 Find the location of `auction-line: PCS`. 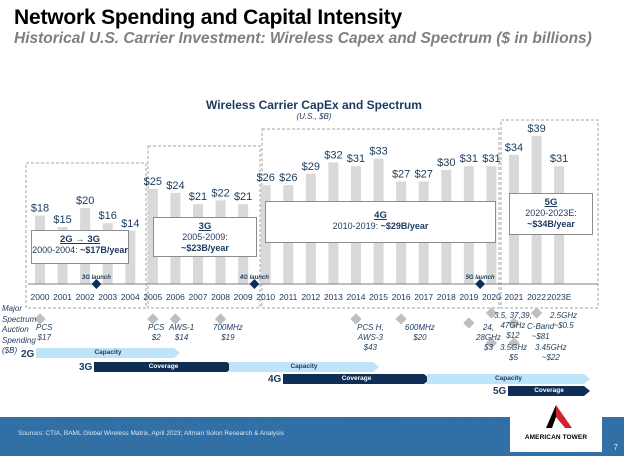

auction-line: PCS is located at coordinates (44, 327).